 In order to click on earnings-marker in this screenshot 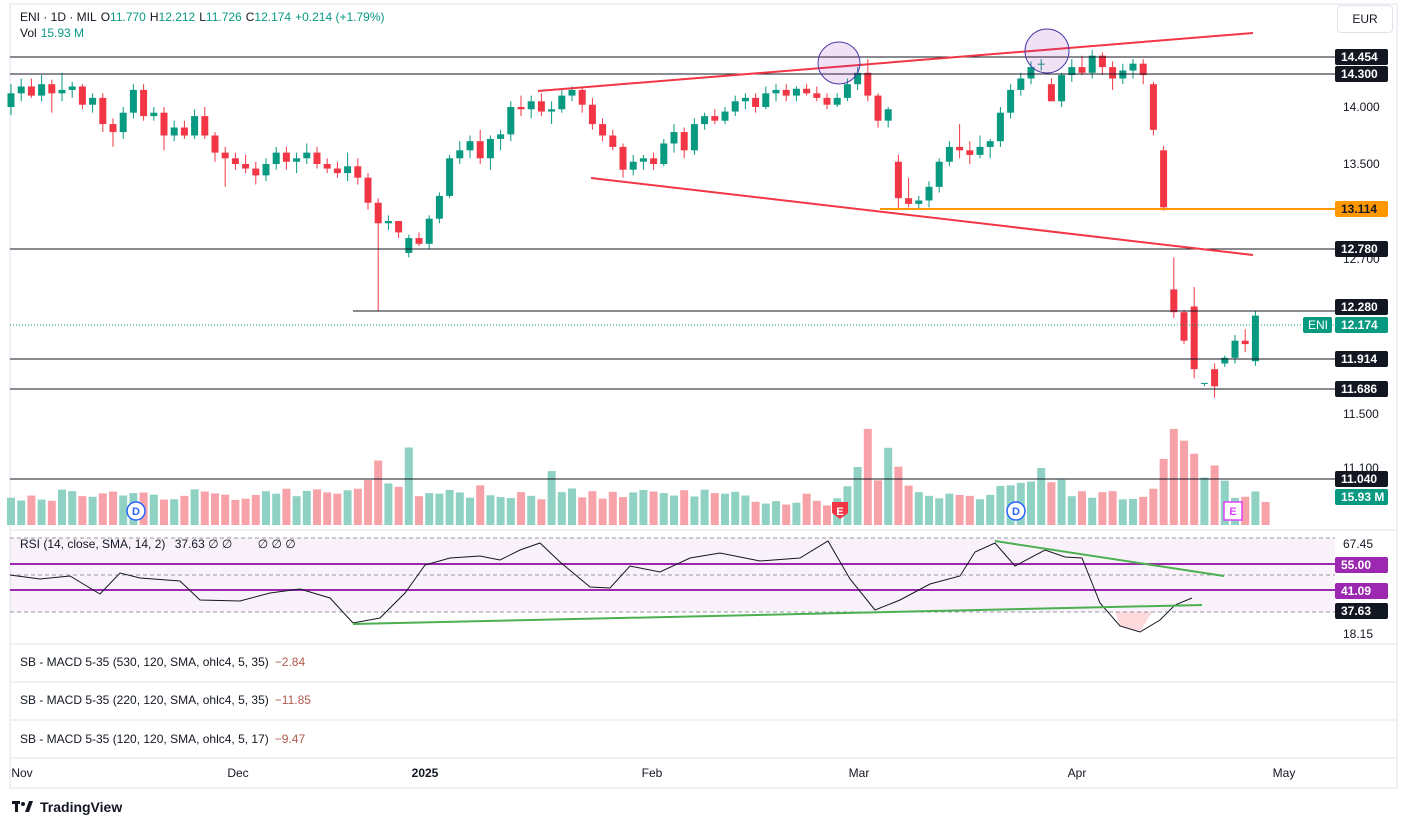, I will do `click(840, 510)`.